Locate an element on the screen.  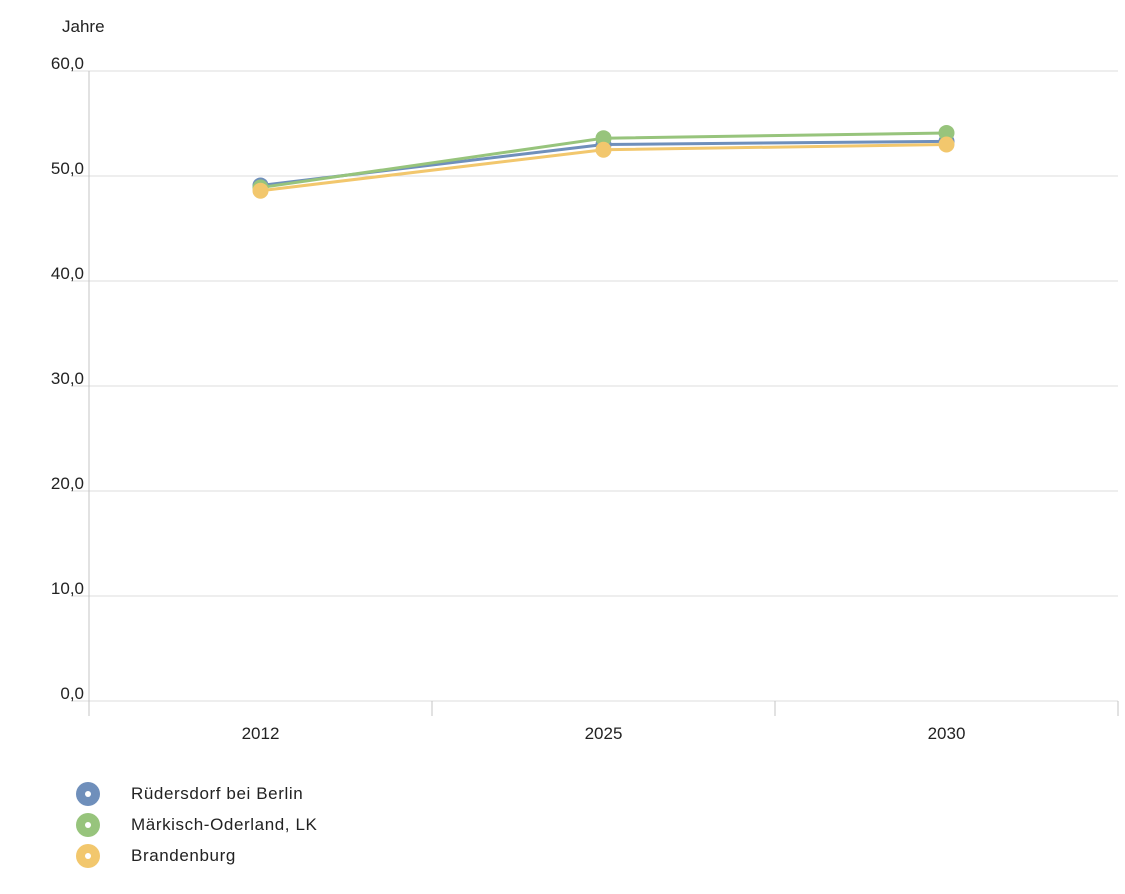
y-tick-label: 20,0 is located at coordinates (67, 483).